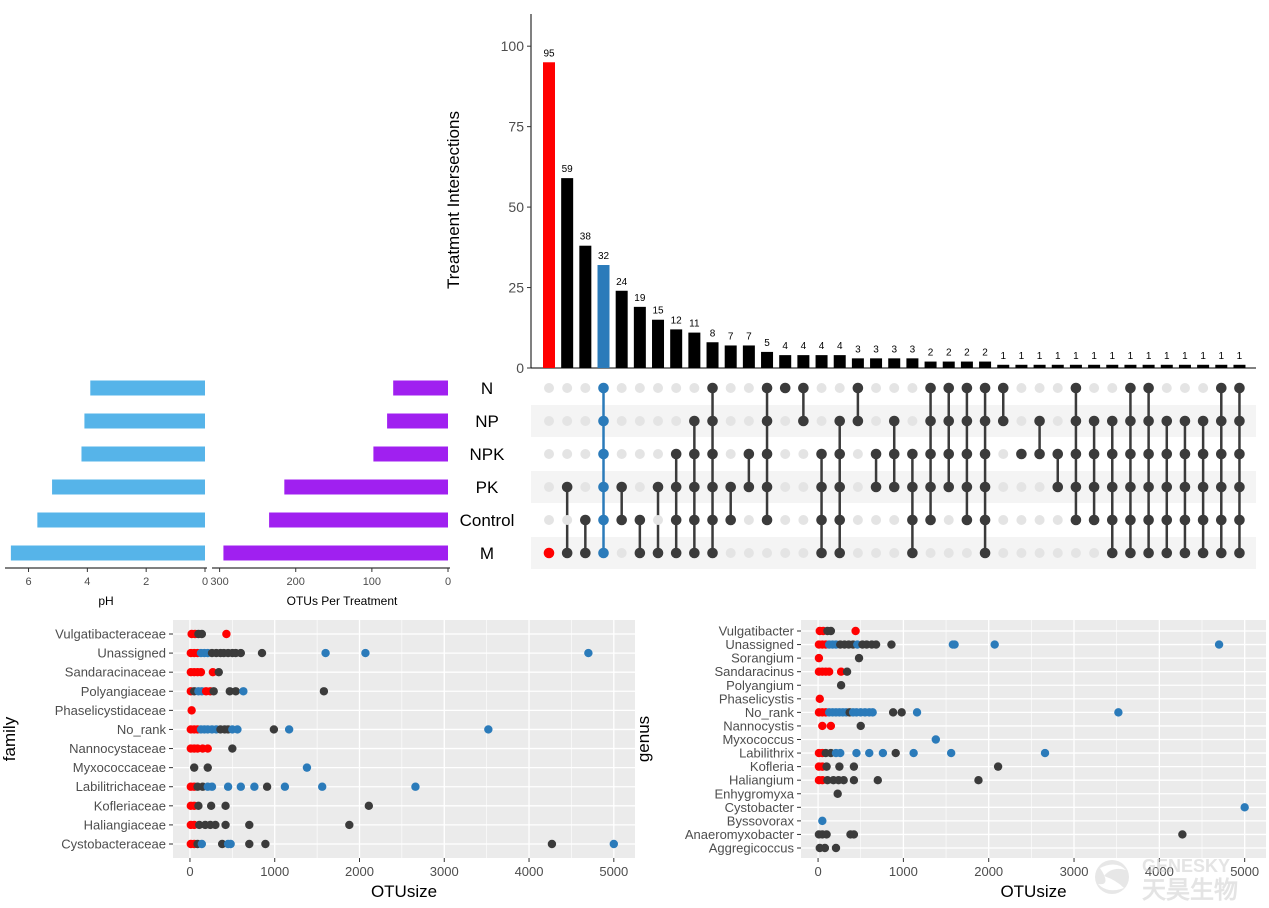 Image resolution: width=1269 pixels, height=908 pixels. Describe the element at coordinates (858, 349) in the screenshot. I see `bar-value-label: 3` at that location.